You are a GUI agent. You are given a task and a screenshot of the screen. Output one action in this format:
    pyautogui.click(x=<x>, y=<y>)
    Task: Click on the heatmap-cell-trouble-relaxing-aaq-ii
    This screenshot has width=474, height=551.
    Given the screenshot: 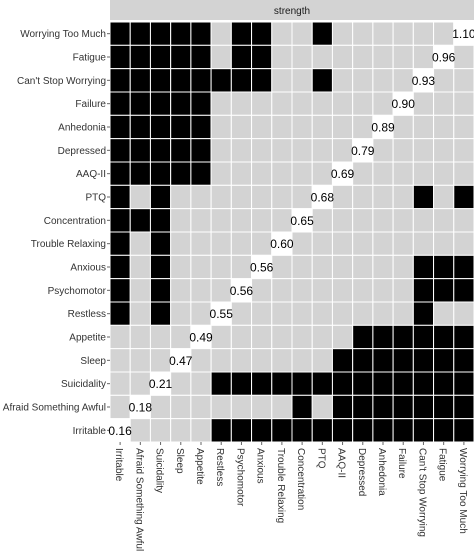 What is the action you would take?
    pyautogui.click(x=342, y=243)
    